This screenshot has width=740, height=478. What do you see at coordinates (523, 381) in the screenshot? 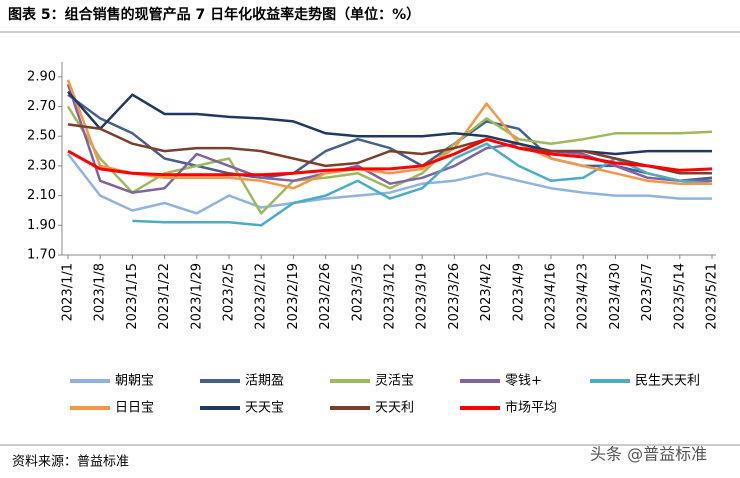
I see `legend-label: 零钱+` at bounding box center [523, 381].